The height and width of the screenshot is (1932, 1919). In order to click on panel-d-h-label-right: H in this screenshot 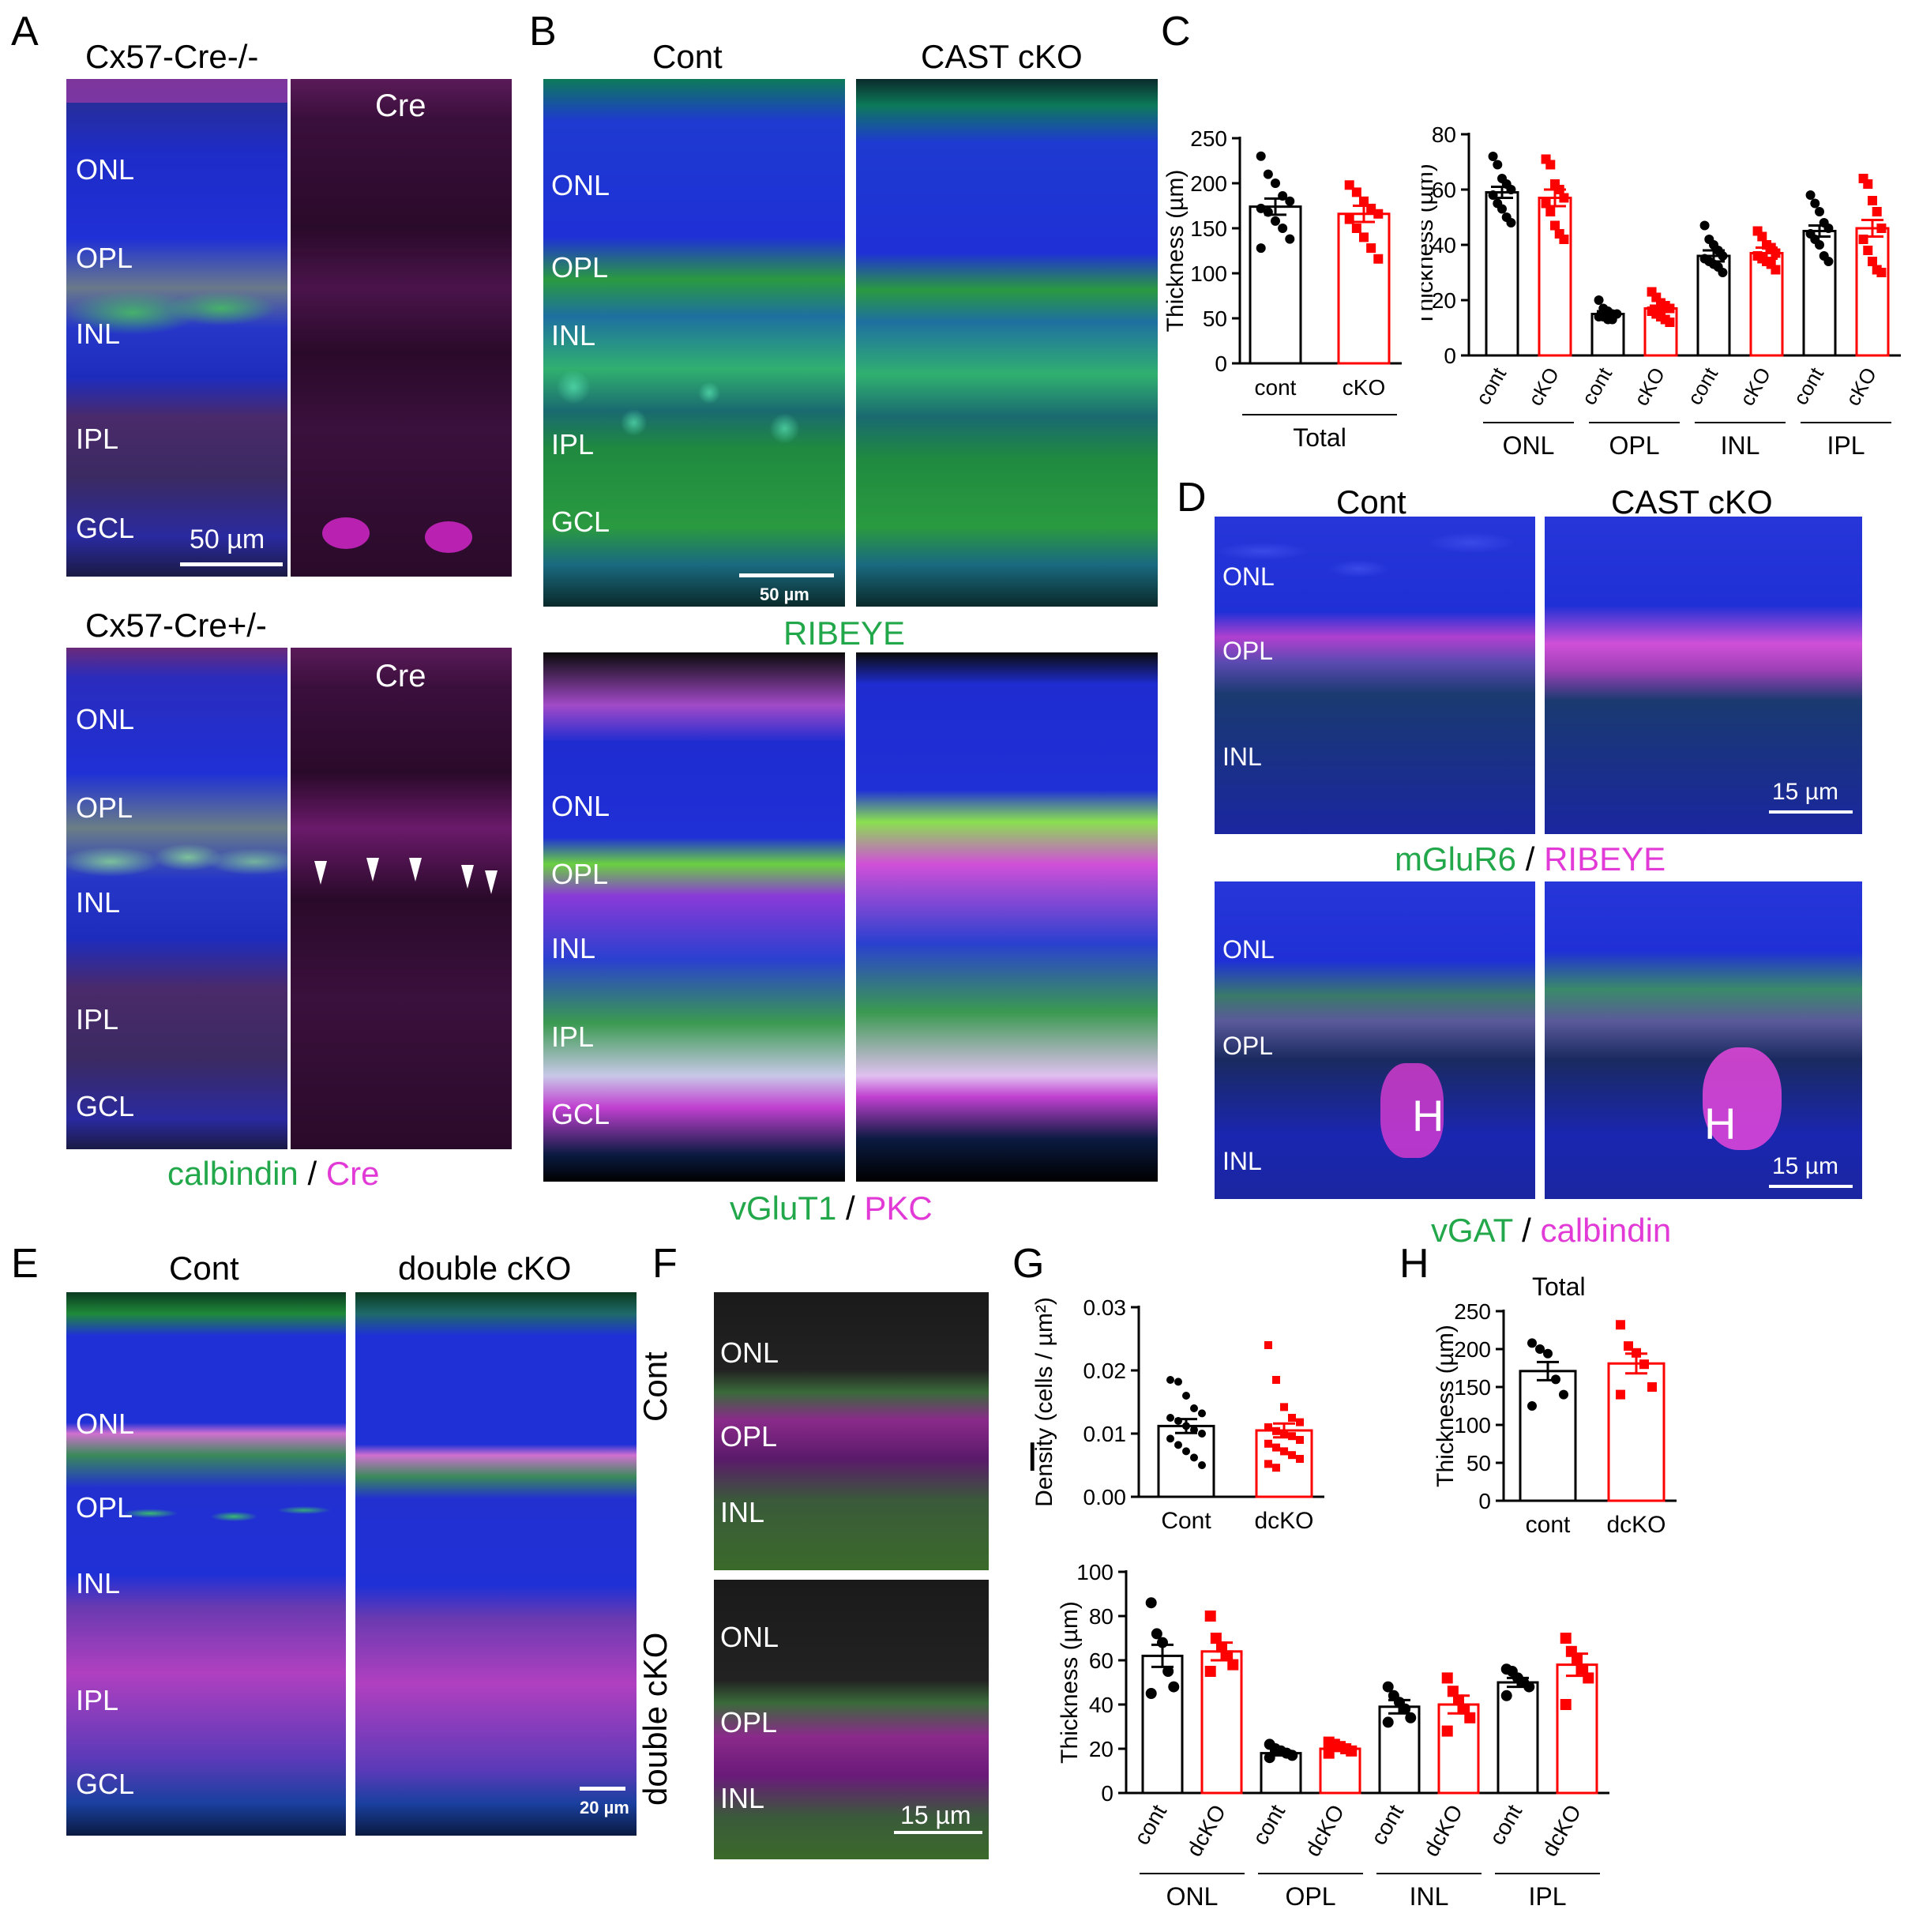, I will do `click(1721, 1123)`.